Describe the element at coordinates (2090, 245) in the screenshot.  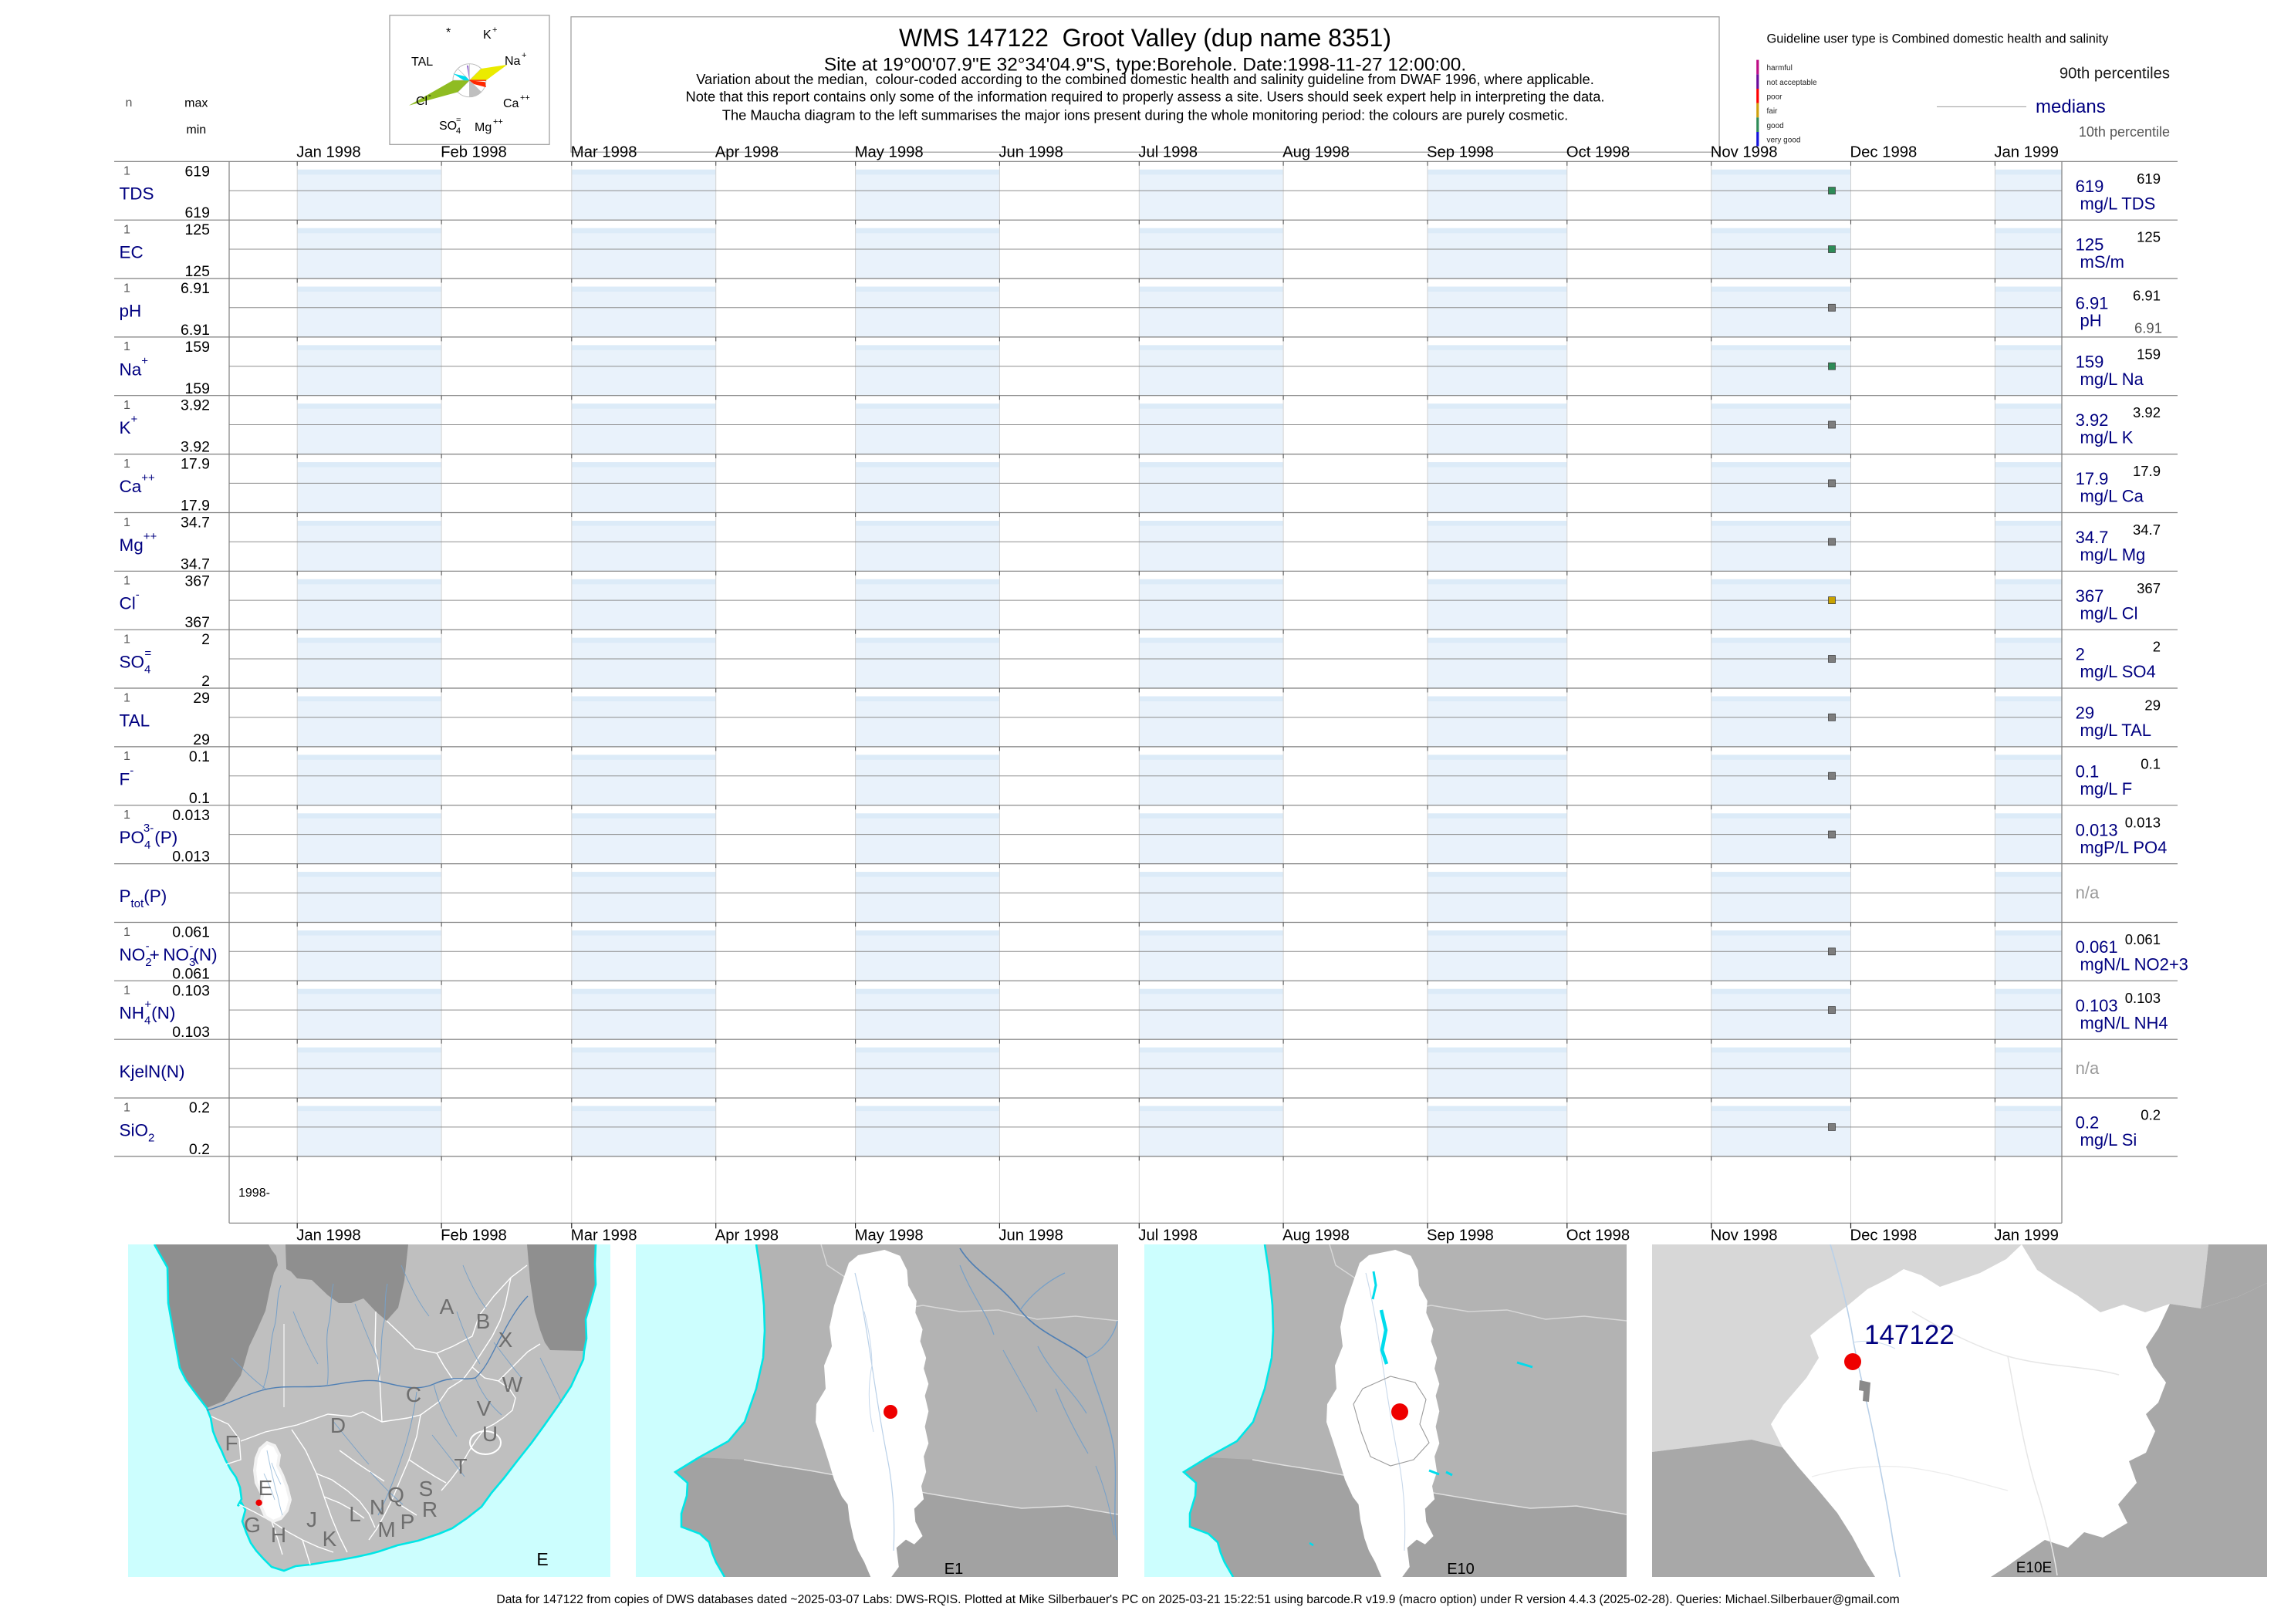
I see `svg-text: 125` at that location.